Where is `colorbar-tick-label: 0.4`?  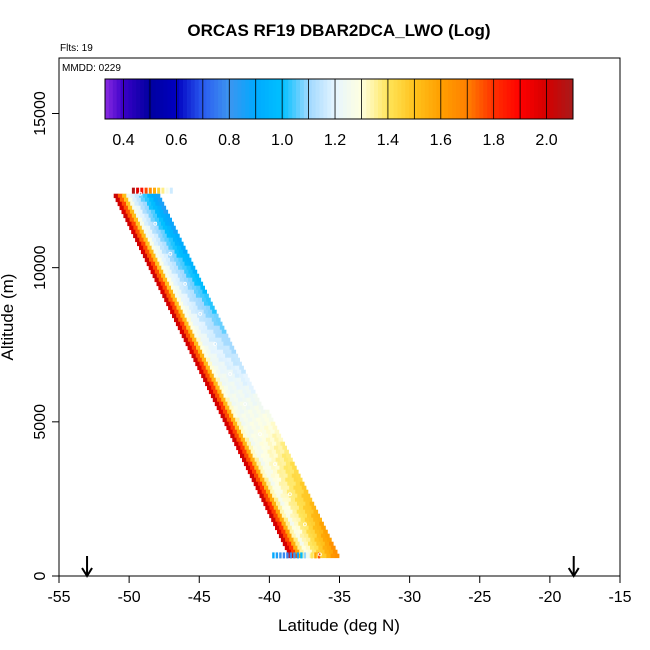
colorbar-tick-label: 0.4 is located at coordinates (123, 140).